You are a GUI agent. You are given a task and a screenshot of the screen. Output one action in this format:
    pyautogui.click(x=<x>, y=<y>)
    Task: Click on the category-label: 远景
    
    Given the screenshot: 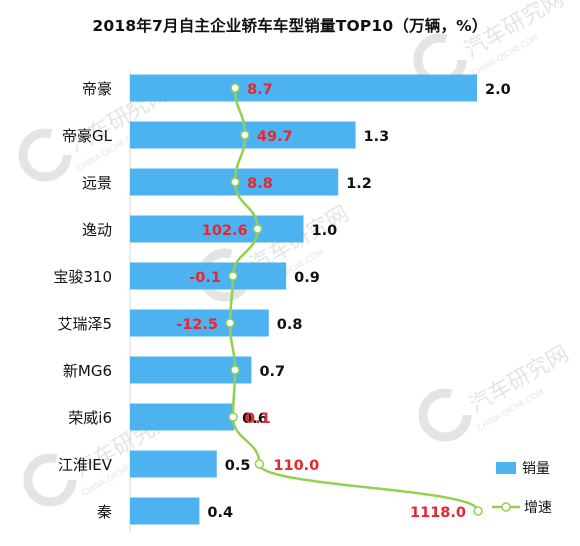 What is the action you would take?
    pyautogui.click(x=97, y=183)
    